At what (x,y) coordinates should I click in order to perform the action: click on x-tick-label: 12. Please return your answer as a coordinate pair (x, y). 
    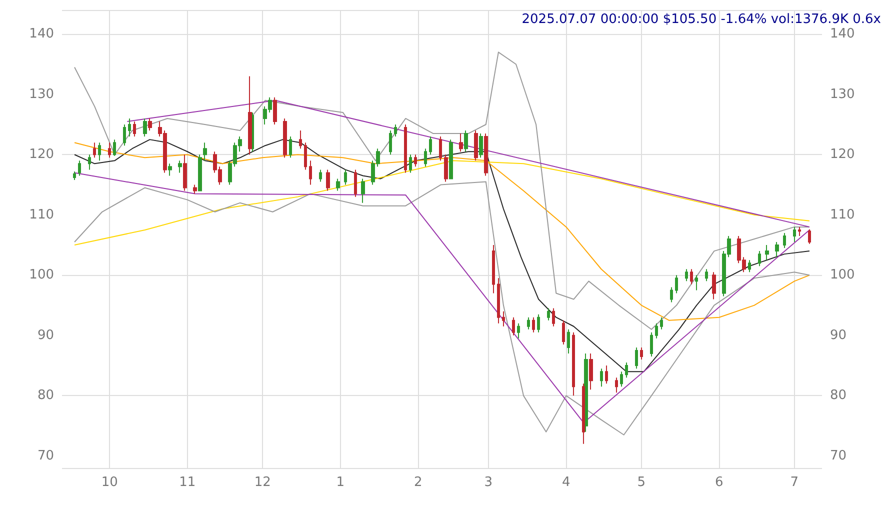
    Looking at the image, I should click on (262, 482).